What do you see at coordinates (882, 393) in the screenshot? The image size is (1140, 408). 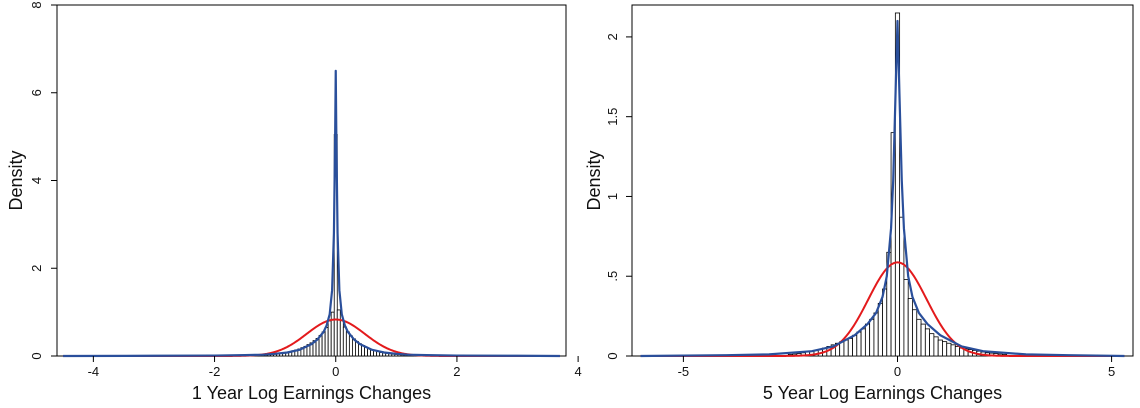 I see `x-axis-title: 5 Year Log Earnings Changes` at bounding box center [882, 393].